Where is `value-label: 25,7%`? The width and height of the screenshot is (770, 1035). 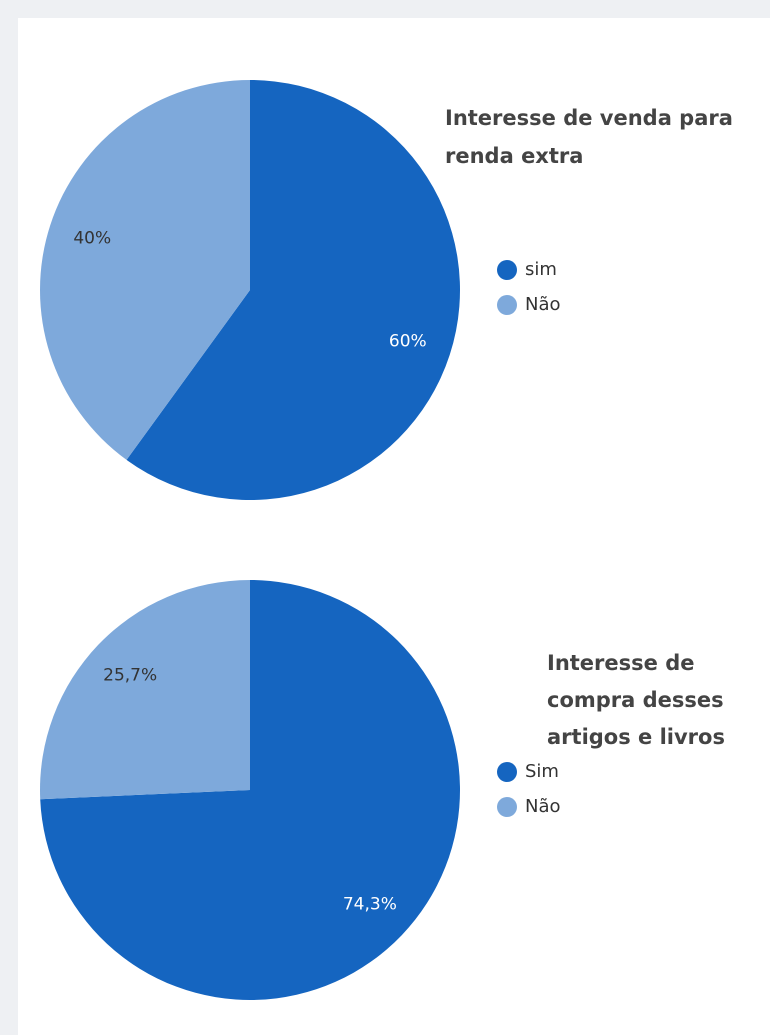 value-label: 25,7% is located at coordinates (130, 675).